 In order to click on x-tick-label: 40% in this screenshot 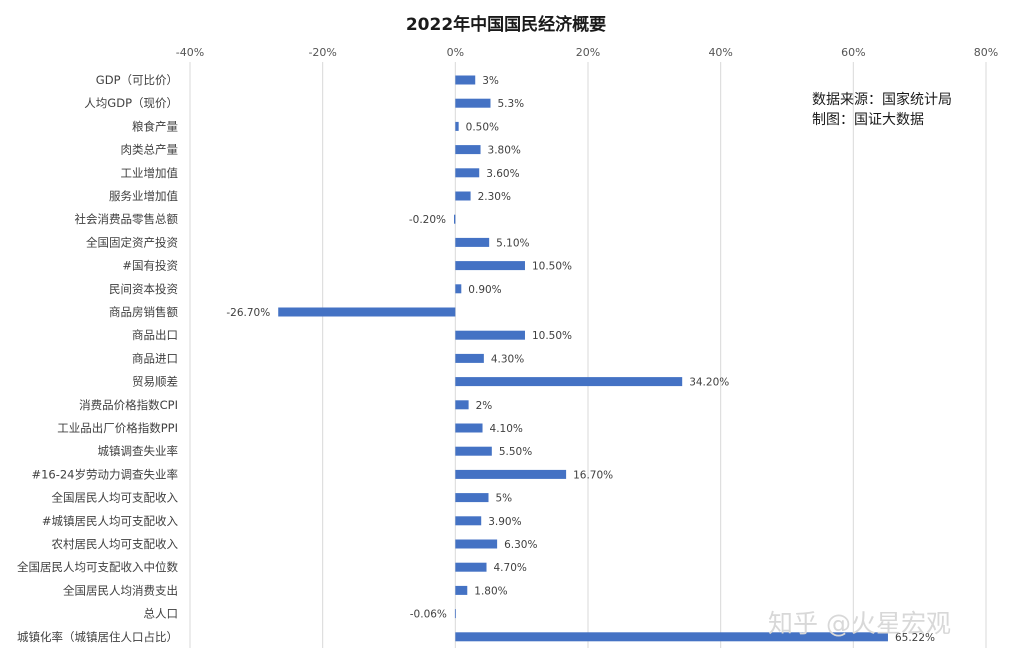, I will do `click(720, 52)`.